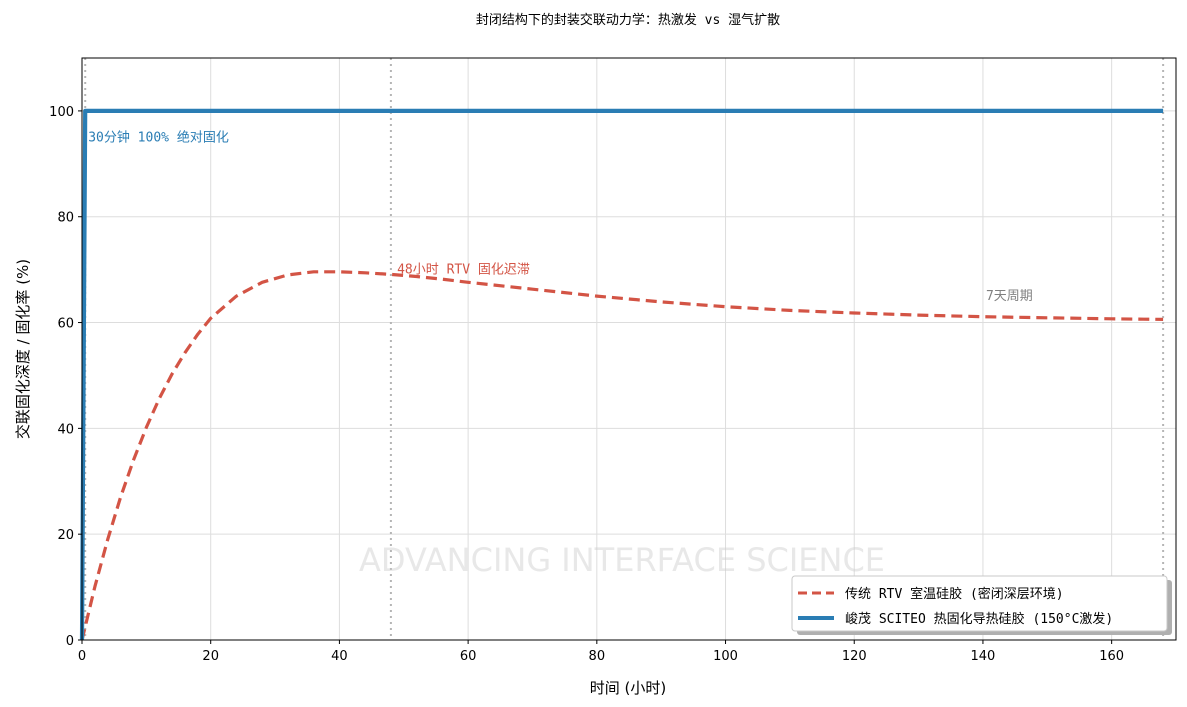 This screenshot has width=1187, height=707. I want to click on y-tick-label: 40, so click(65, 429).